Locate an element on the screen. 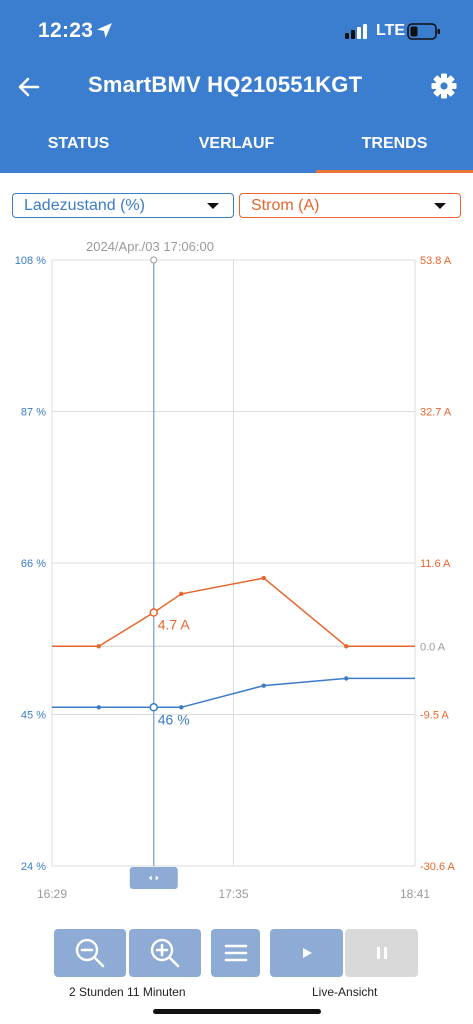 This screenshot has width=473, height=1024. tab-trends: TRENDS is located at coordinates (394, 148).